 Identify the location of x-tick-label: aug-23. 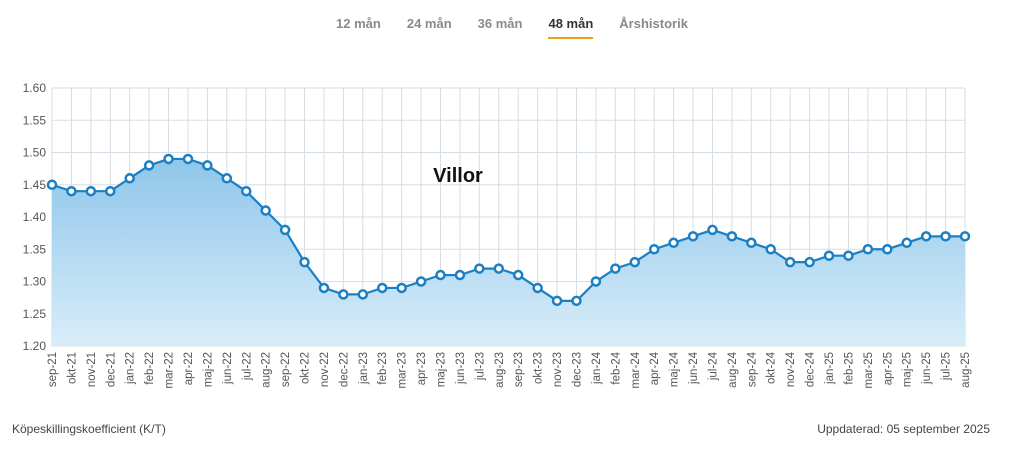
(500, 370).